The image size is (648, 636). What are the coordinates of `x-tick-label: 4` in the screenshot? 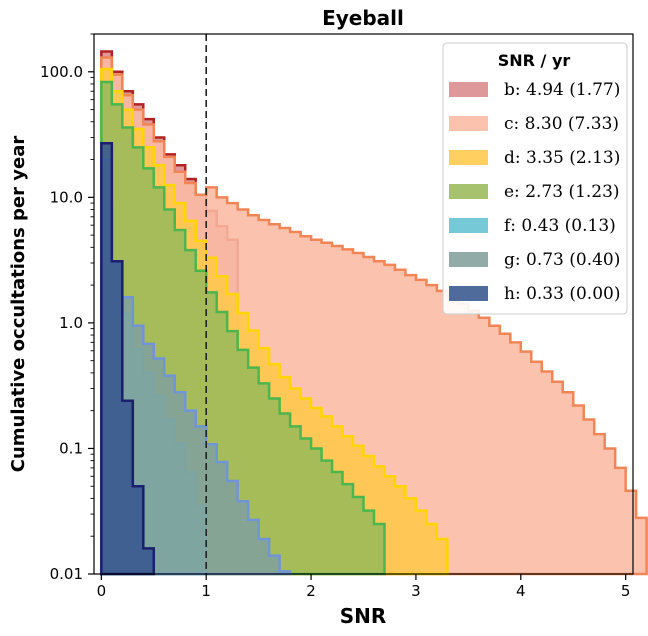 It's located at (521, 591).